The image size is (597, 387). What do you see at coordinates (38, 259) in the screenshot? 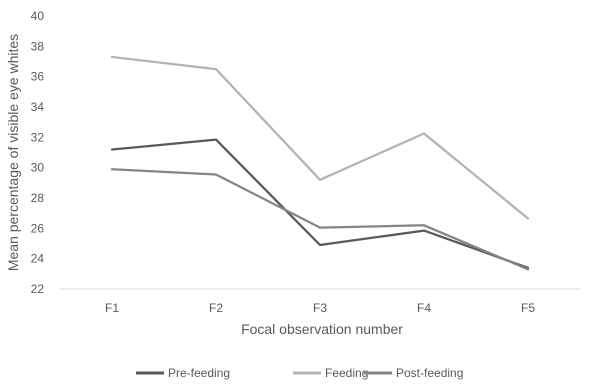
I see `y-tick-label: 24` at bounding box center [38, 259].